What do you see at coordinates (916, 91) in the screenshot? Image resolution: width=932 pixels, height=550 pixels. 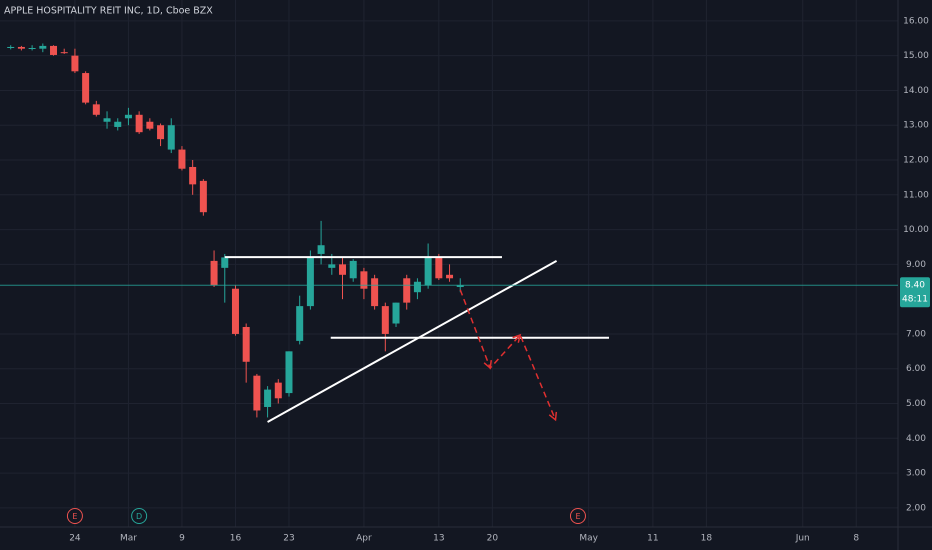 I see `y-tick-label: 14.00` at bounding box center [916, 91].